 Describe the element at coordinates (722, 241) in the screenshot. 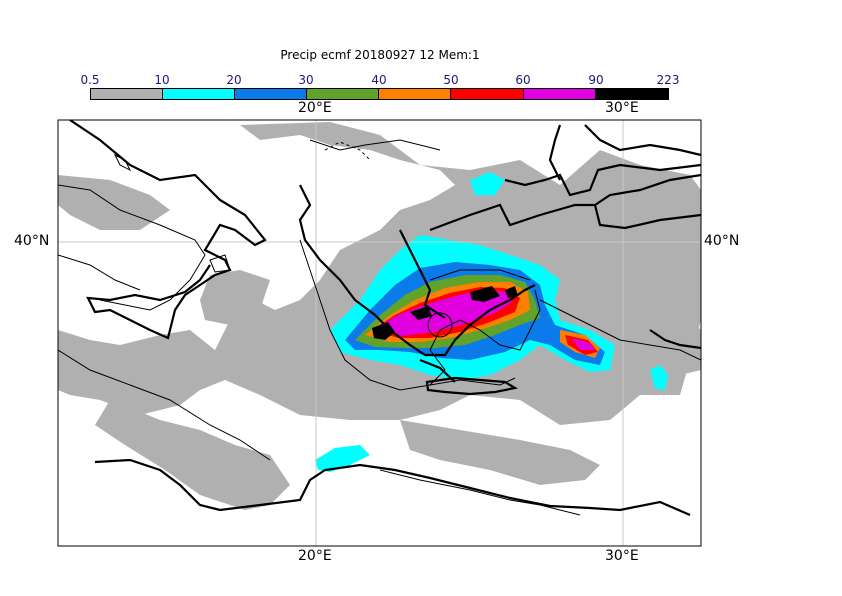

I see `right-lat-label: 40°N` at that location.